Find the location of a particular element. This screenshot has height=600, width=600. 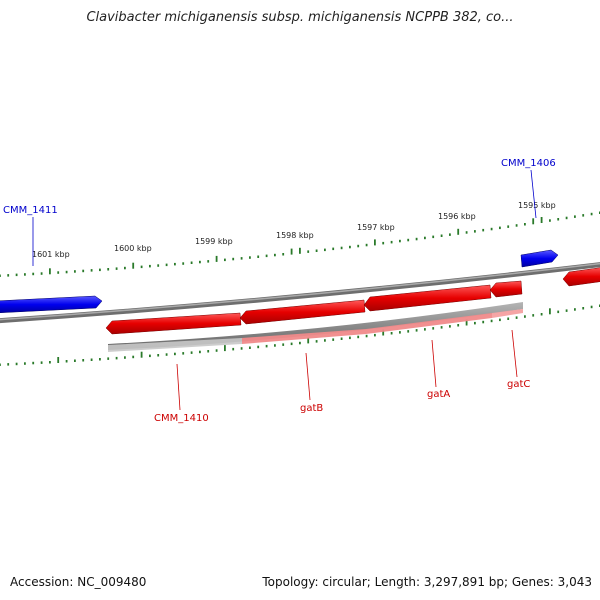

tick-label-1596: 1596 kbp is located at coordinates (457, 216).